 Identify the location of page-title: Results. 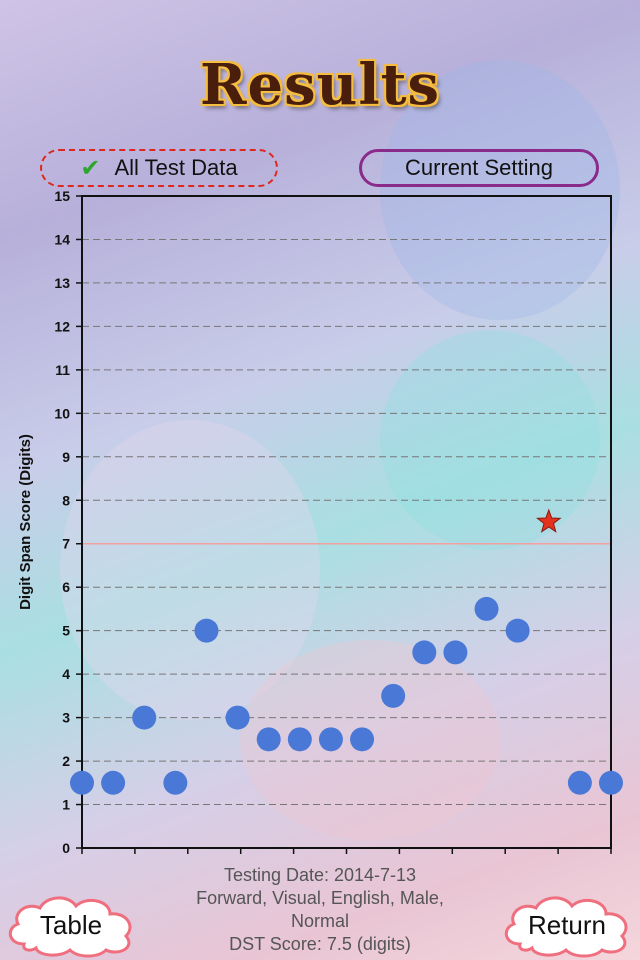
(320, 85).